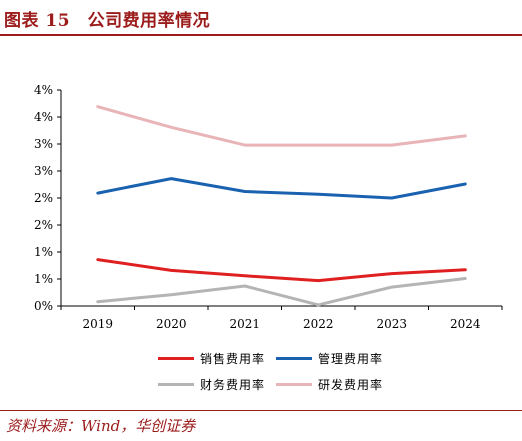  What do you see at coordinates (294, 358) in the screenshot?
I see `legend-swatch-admin` at bounding box center [294, 358].